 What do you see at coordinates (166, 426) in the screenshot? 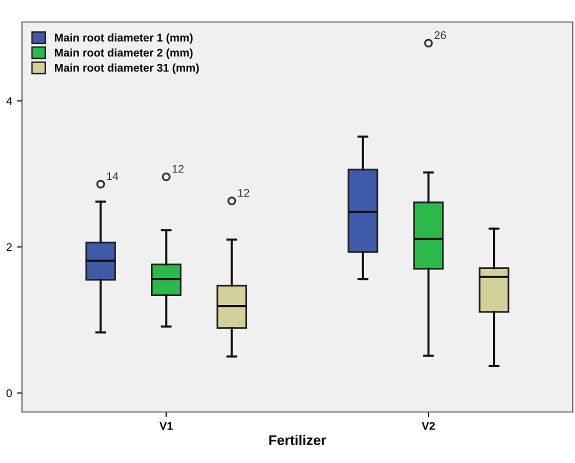
I see `x-tick-label: V1` at bounding box center [166, 426].